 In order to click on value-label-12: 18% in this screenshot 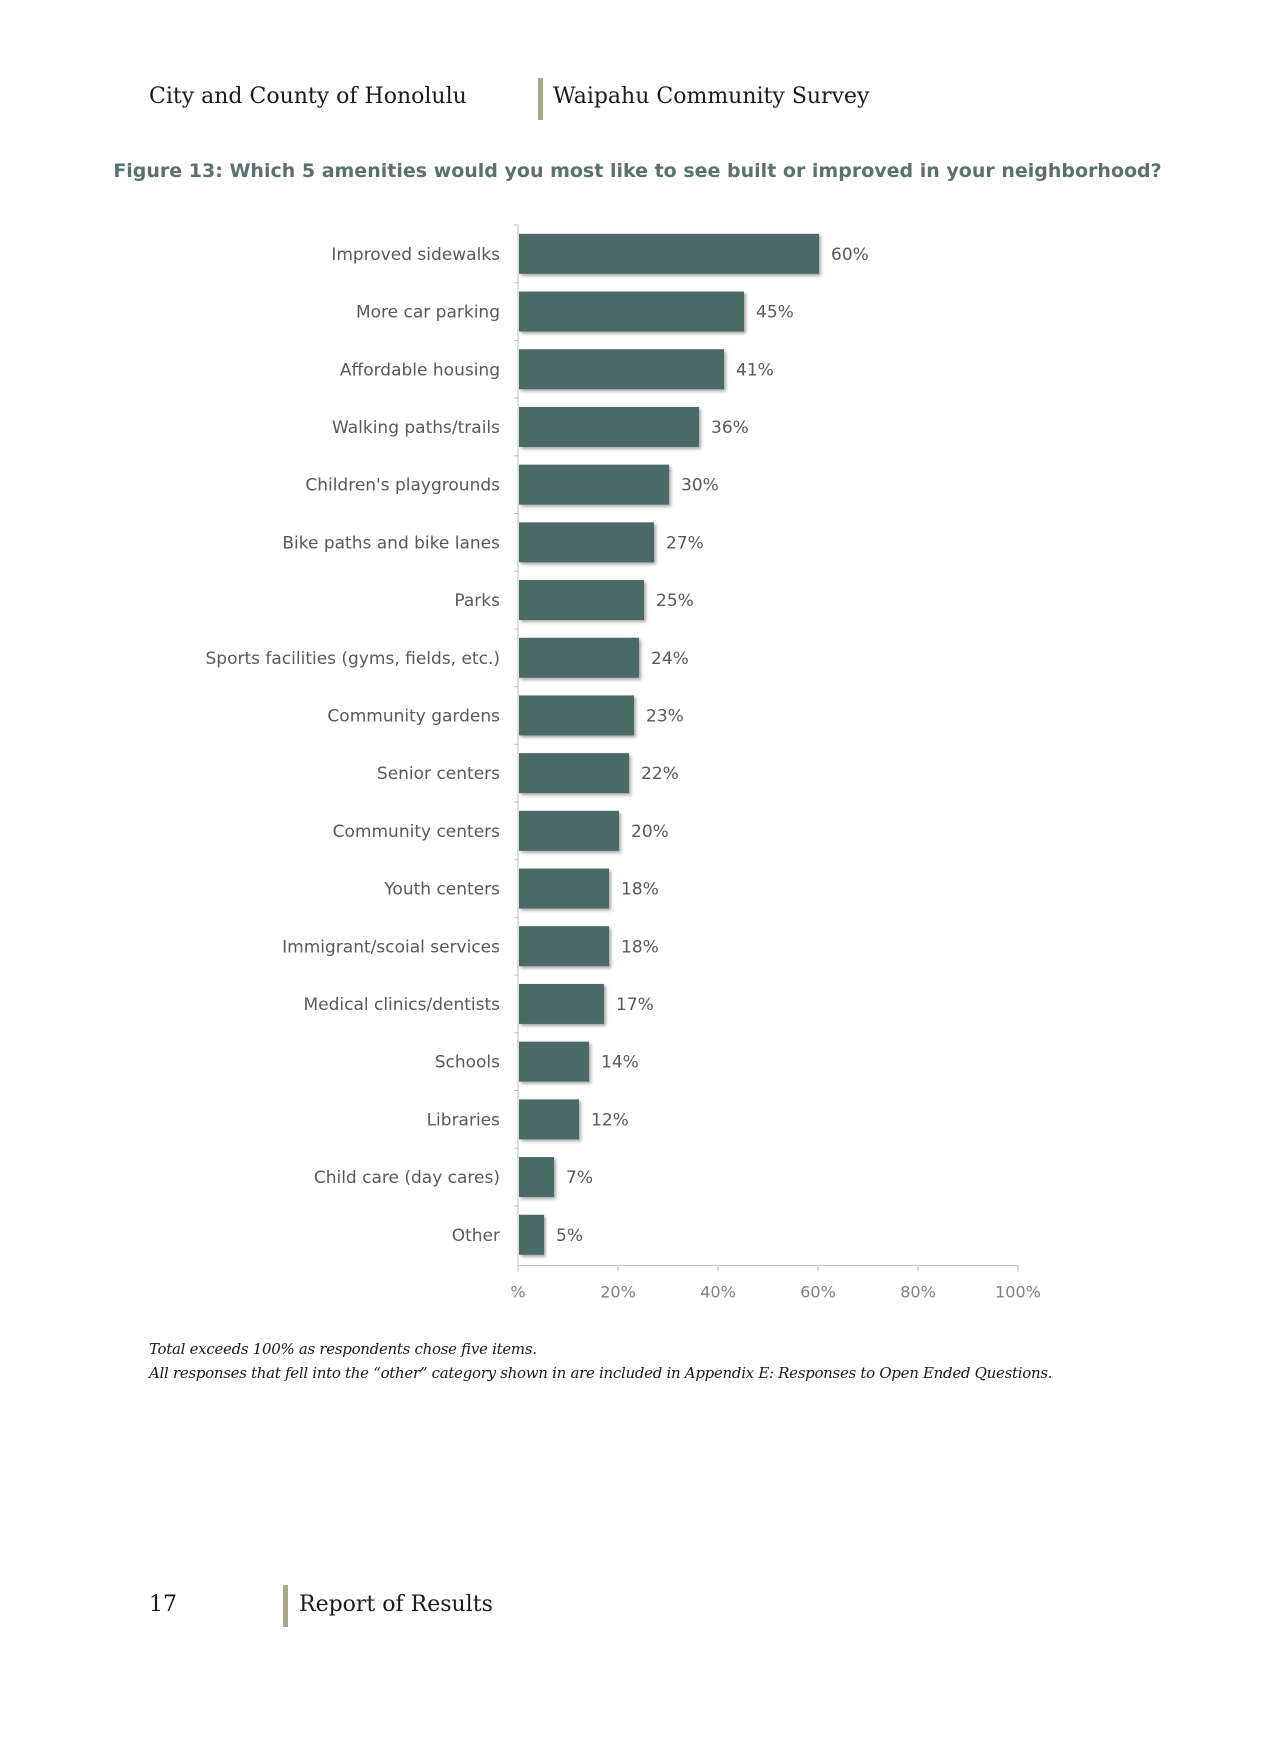, I will do `click(640, 947)`.